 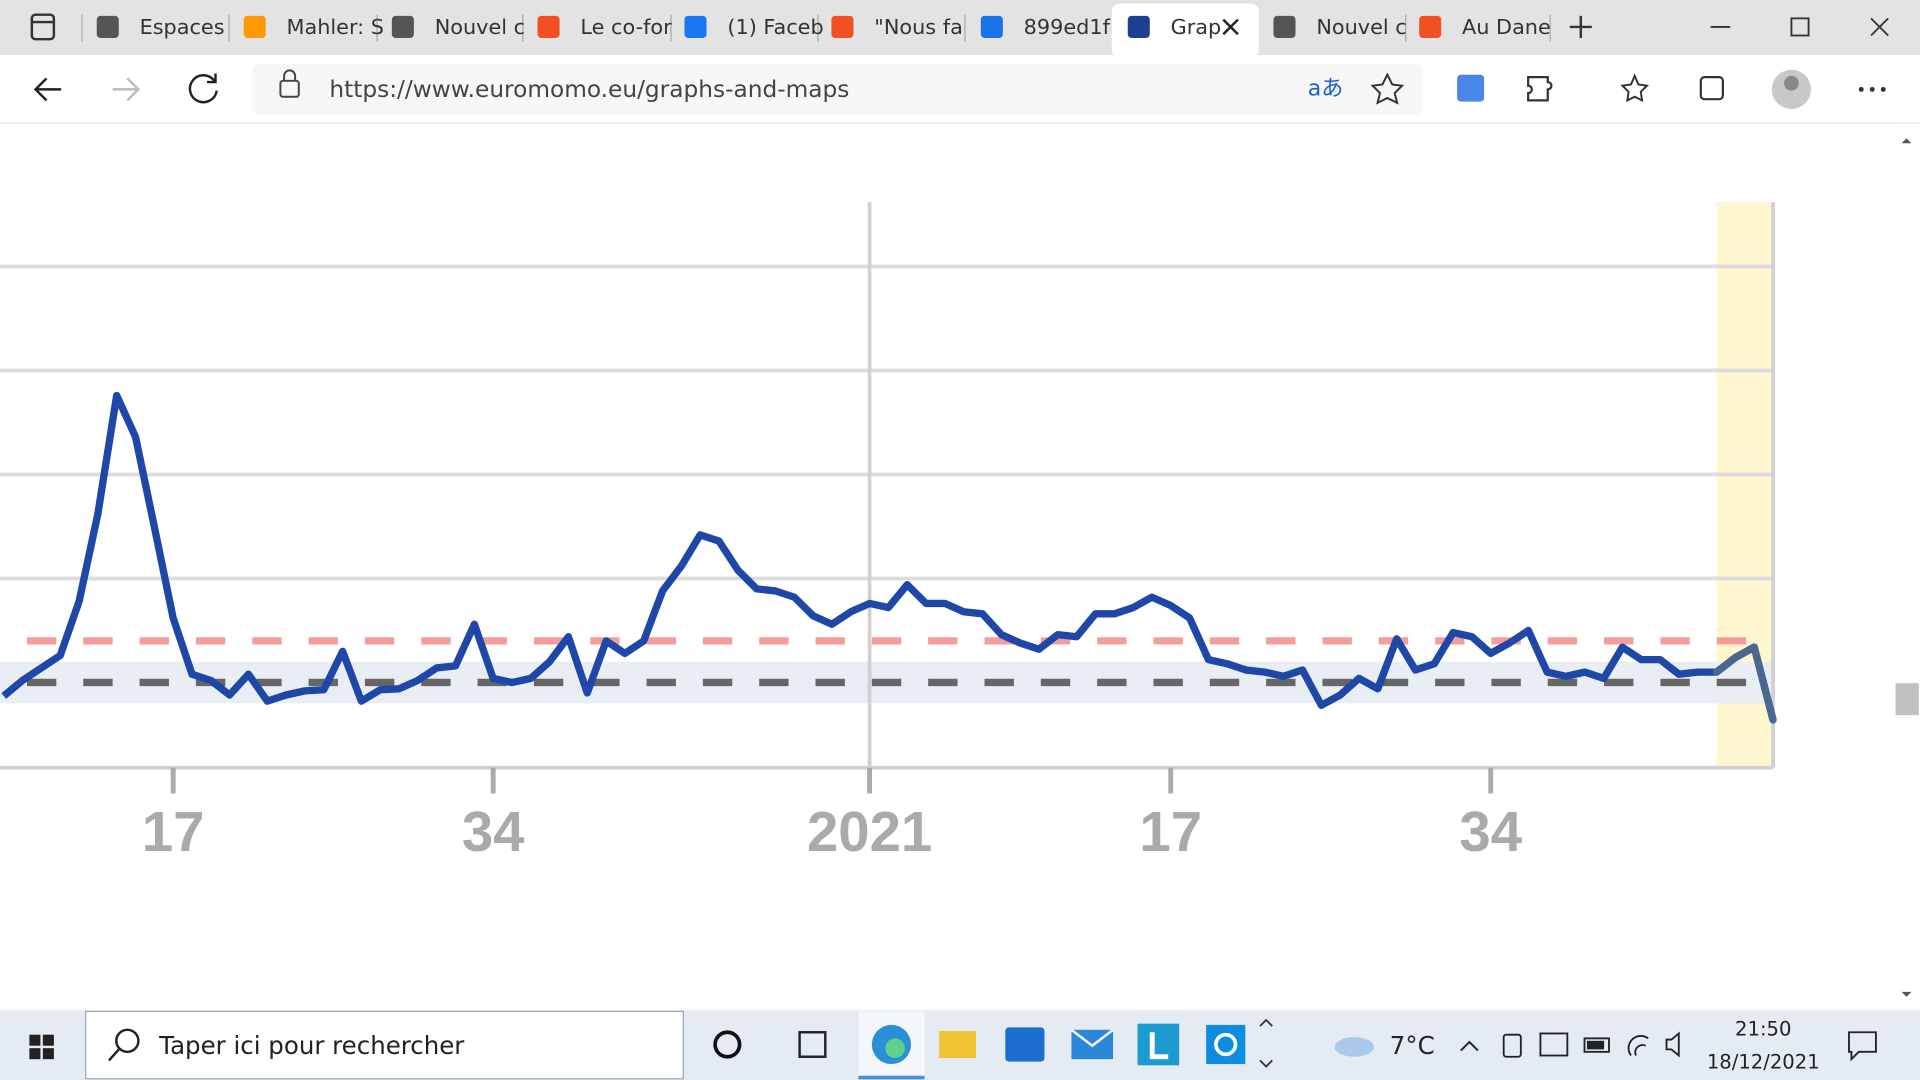 I want to click on lock-icon, so click(x=289, y=88).